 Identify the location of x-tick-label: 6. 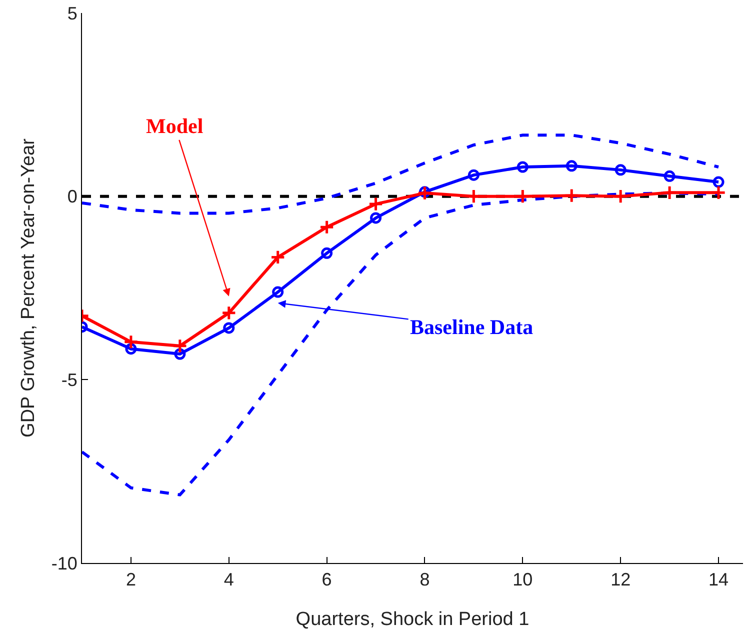
(327, 580).